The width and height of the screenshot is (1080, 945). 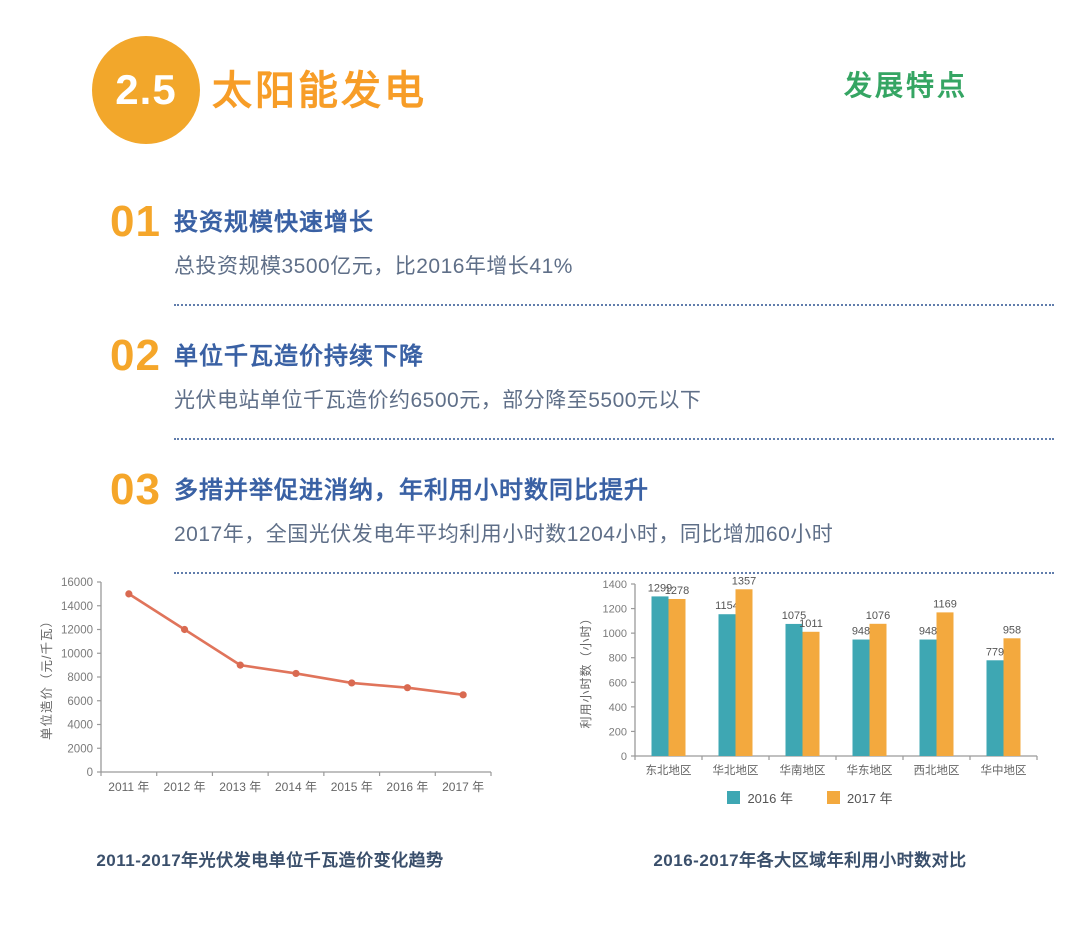 What do you see at coordinates (504, 534) in the screenshot?
I see `feature-body: 2017年，全国光伏发电年平均利用小时数1204小时，同比增加60小时` at bounding box center [504, 534].